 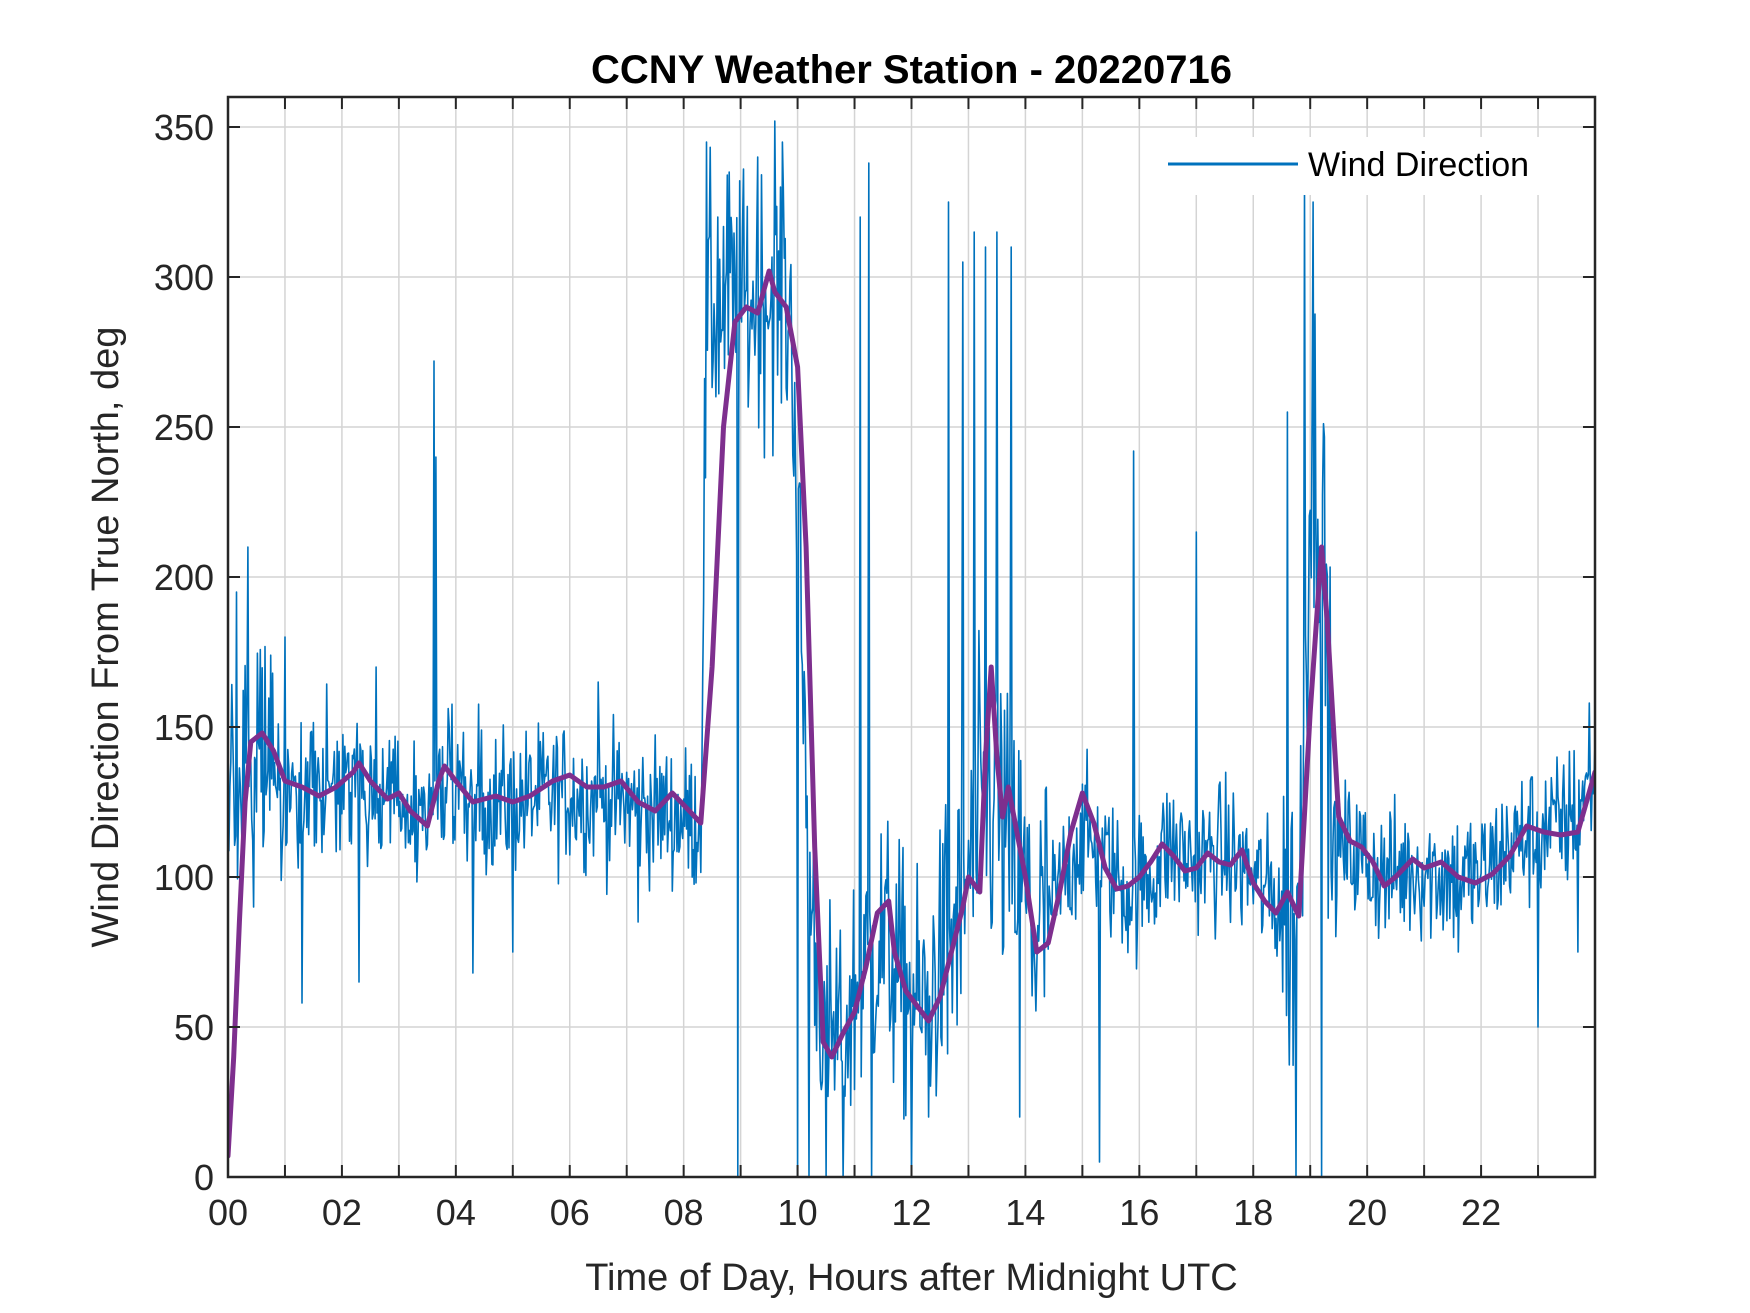 What do you see at coordinates (684, 1212) in the screenshot?
I see `x-tick-label: 08` at bounding box center [684, 1212].